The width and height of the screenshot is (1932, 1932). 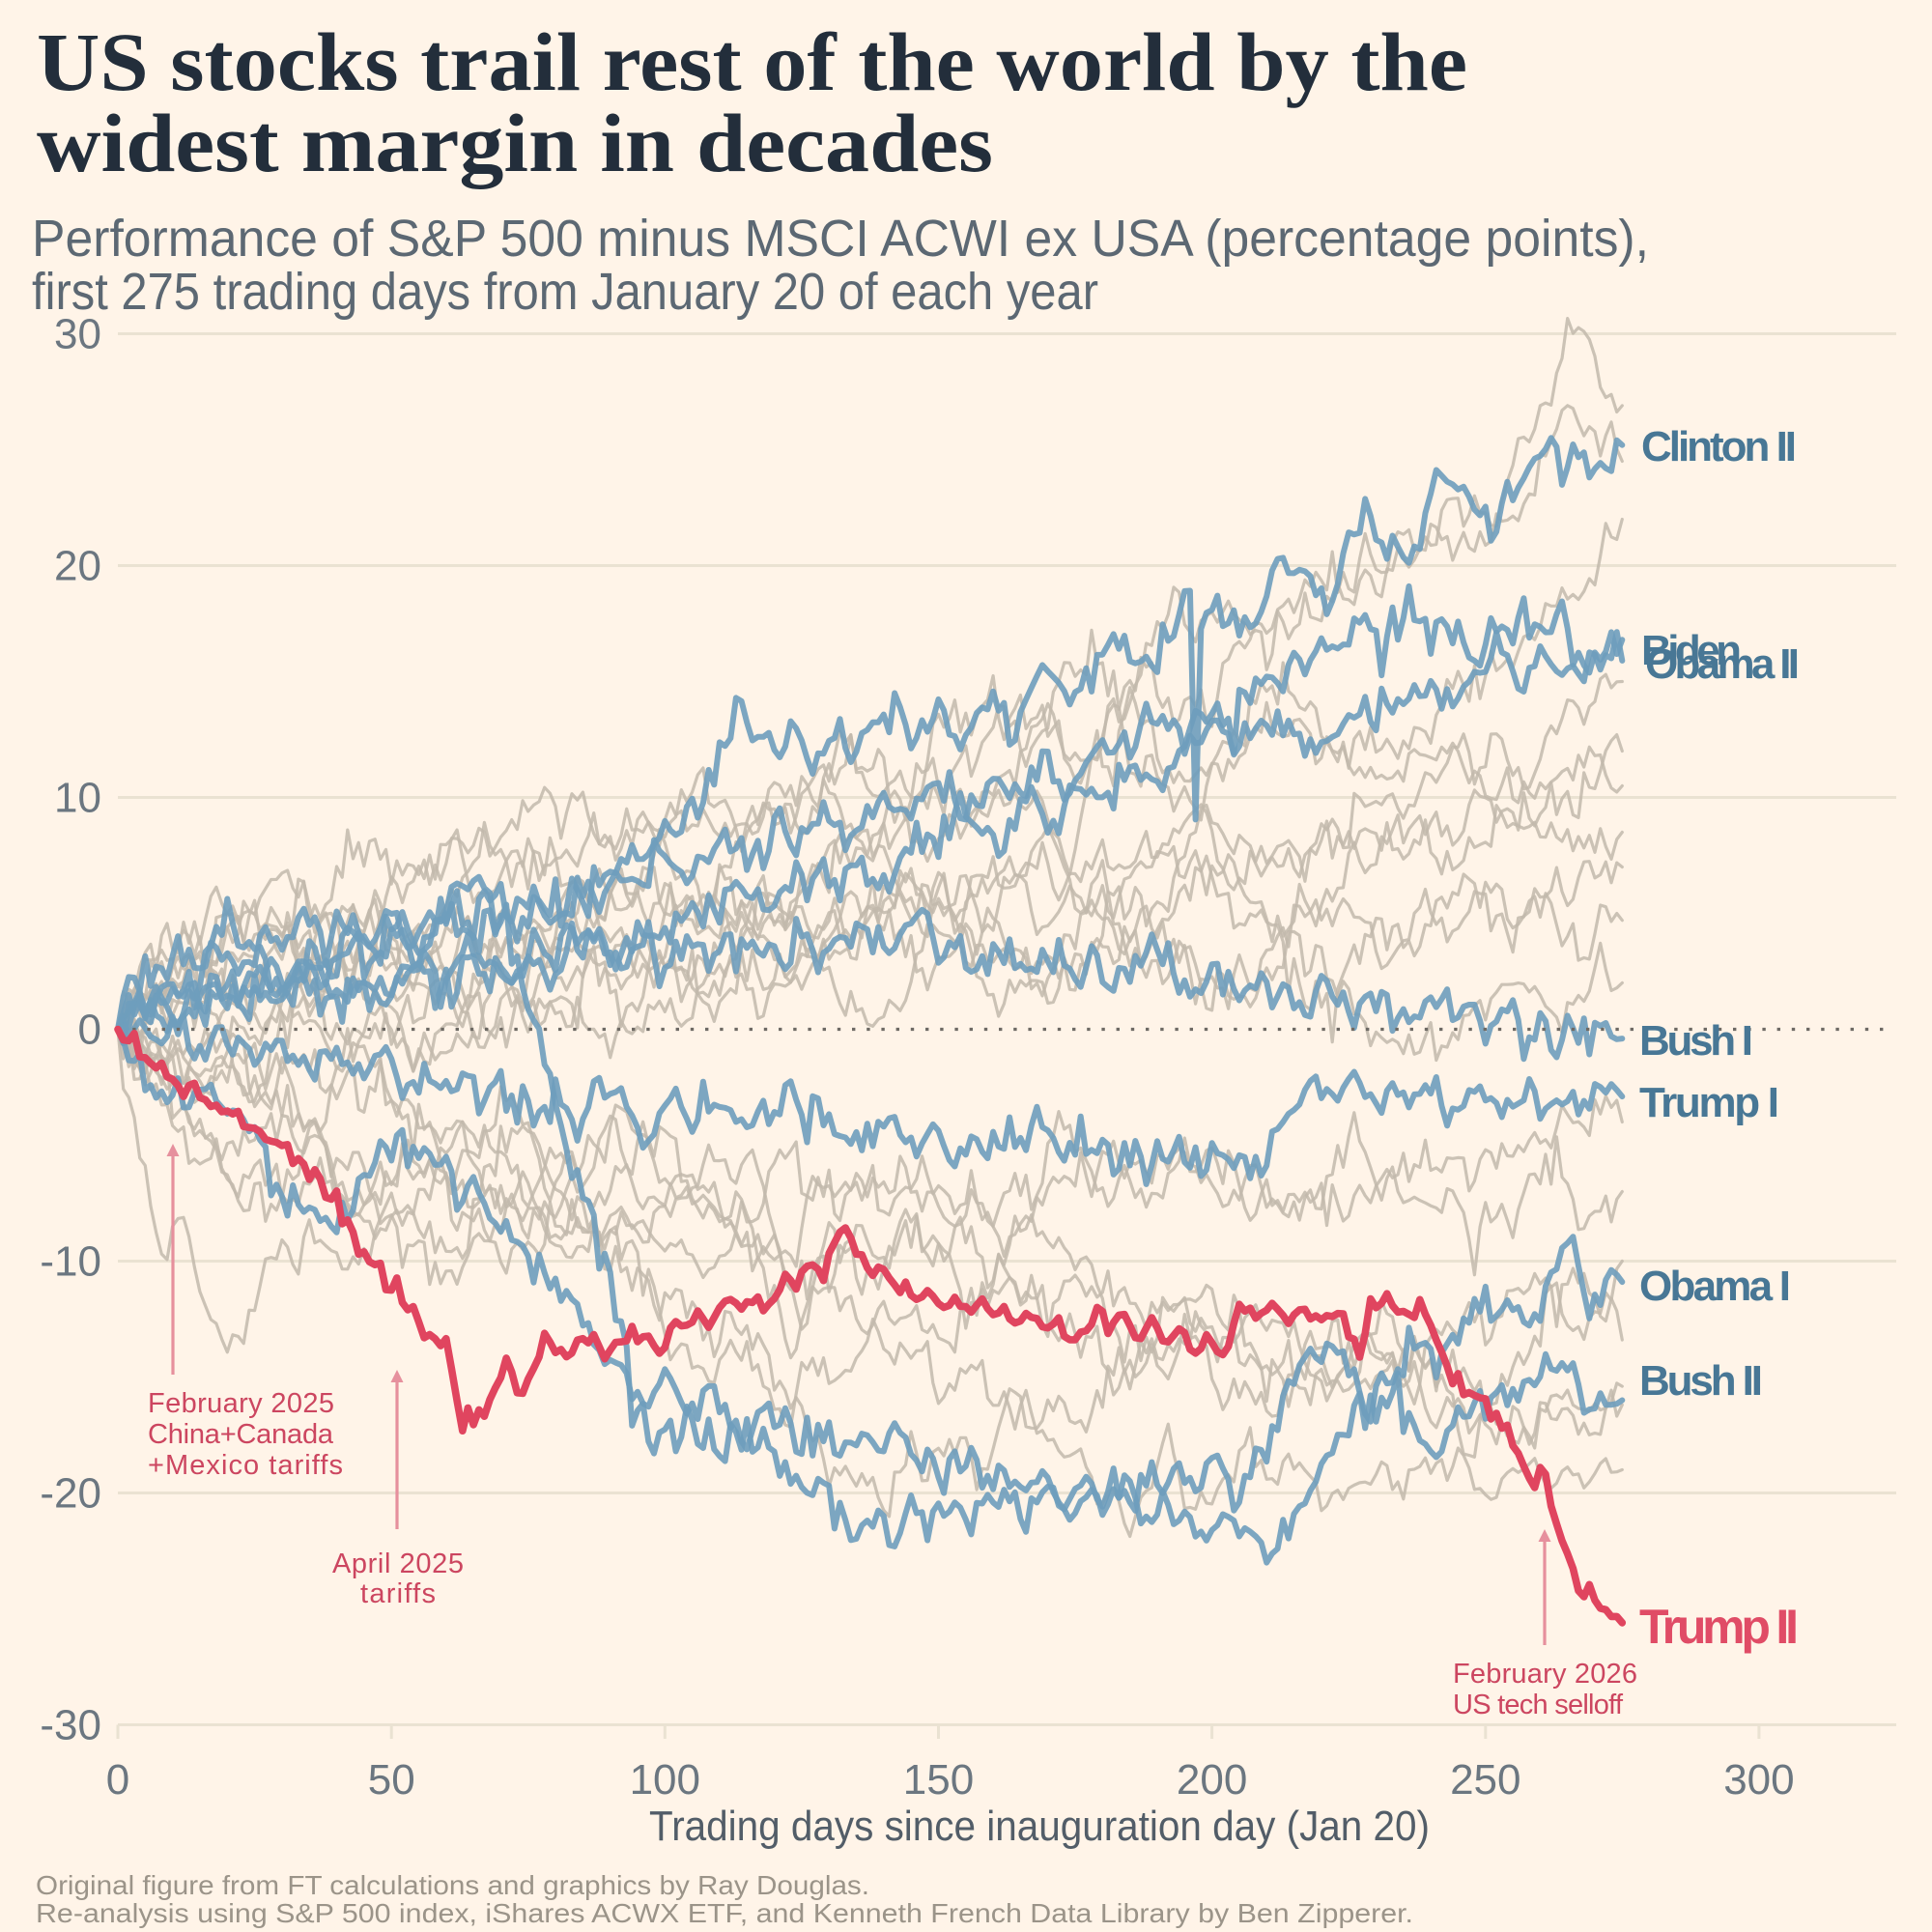 What do you see at coordinates (752, 61) in the screenshot?
I see `svg-text:US stocks trail rest of the wo: US stocks trail rest of the world by the` at bounding box center [752, 61].